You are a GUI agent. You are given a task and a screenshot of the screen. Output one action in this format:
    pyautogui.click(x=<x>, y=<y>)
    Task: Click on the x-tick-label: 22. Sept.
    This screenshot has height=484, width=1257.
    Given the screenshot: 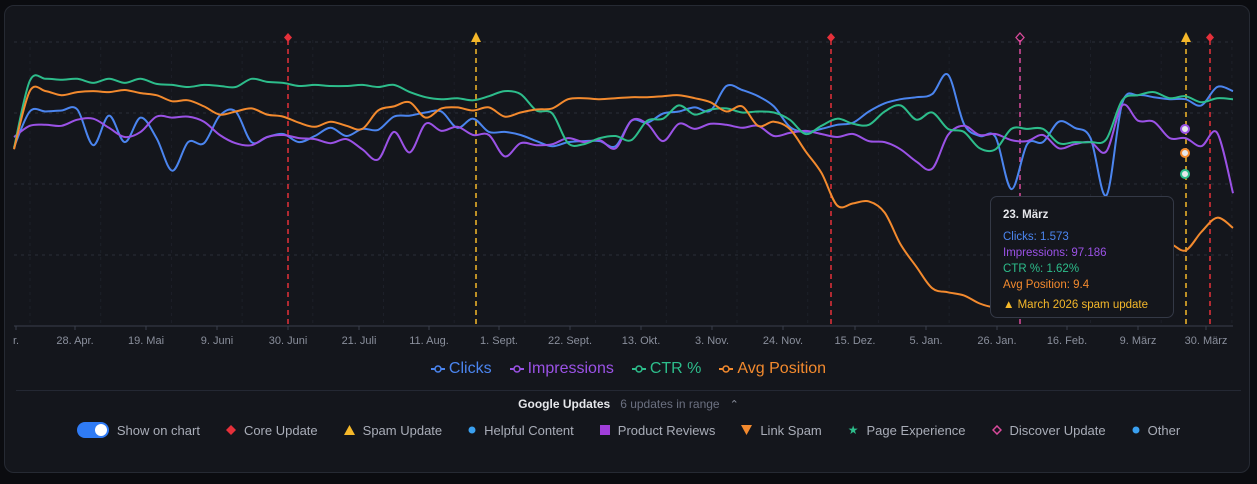 What is the action you would take?
    pyautogui.click(x=570, y=341)
    